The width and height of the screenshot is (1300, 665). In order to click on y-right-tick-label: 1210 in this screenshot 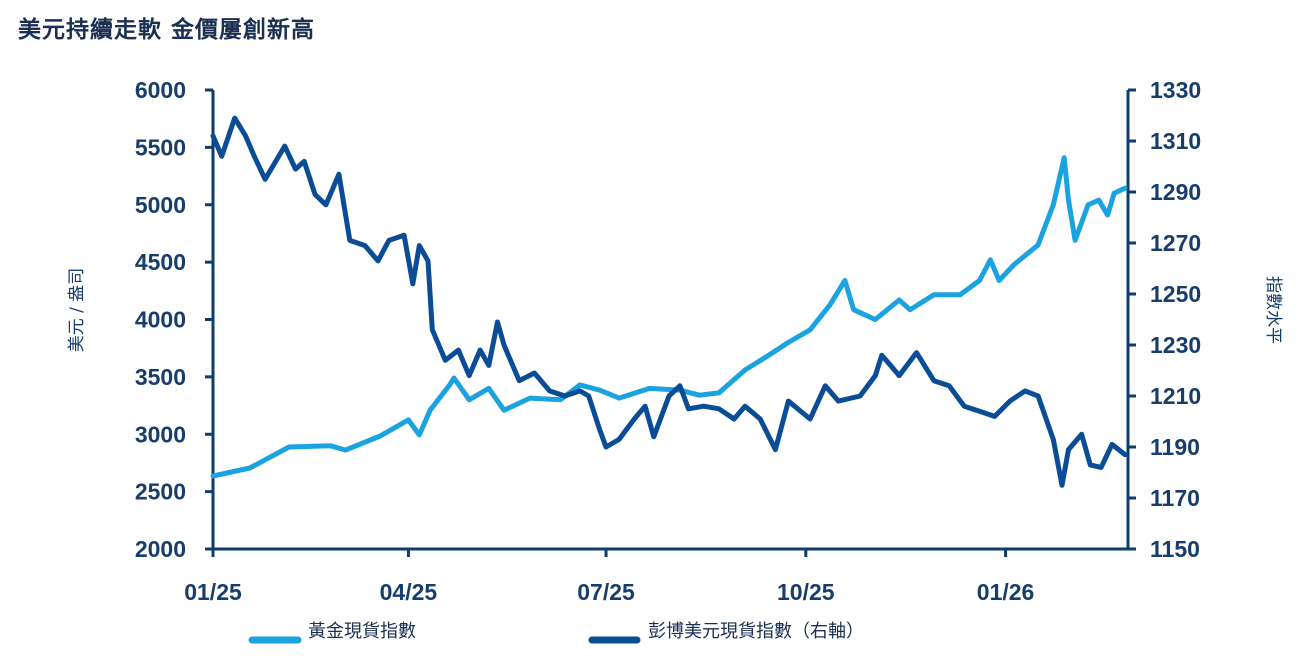, I will do `click(1175, 396)`.